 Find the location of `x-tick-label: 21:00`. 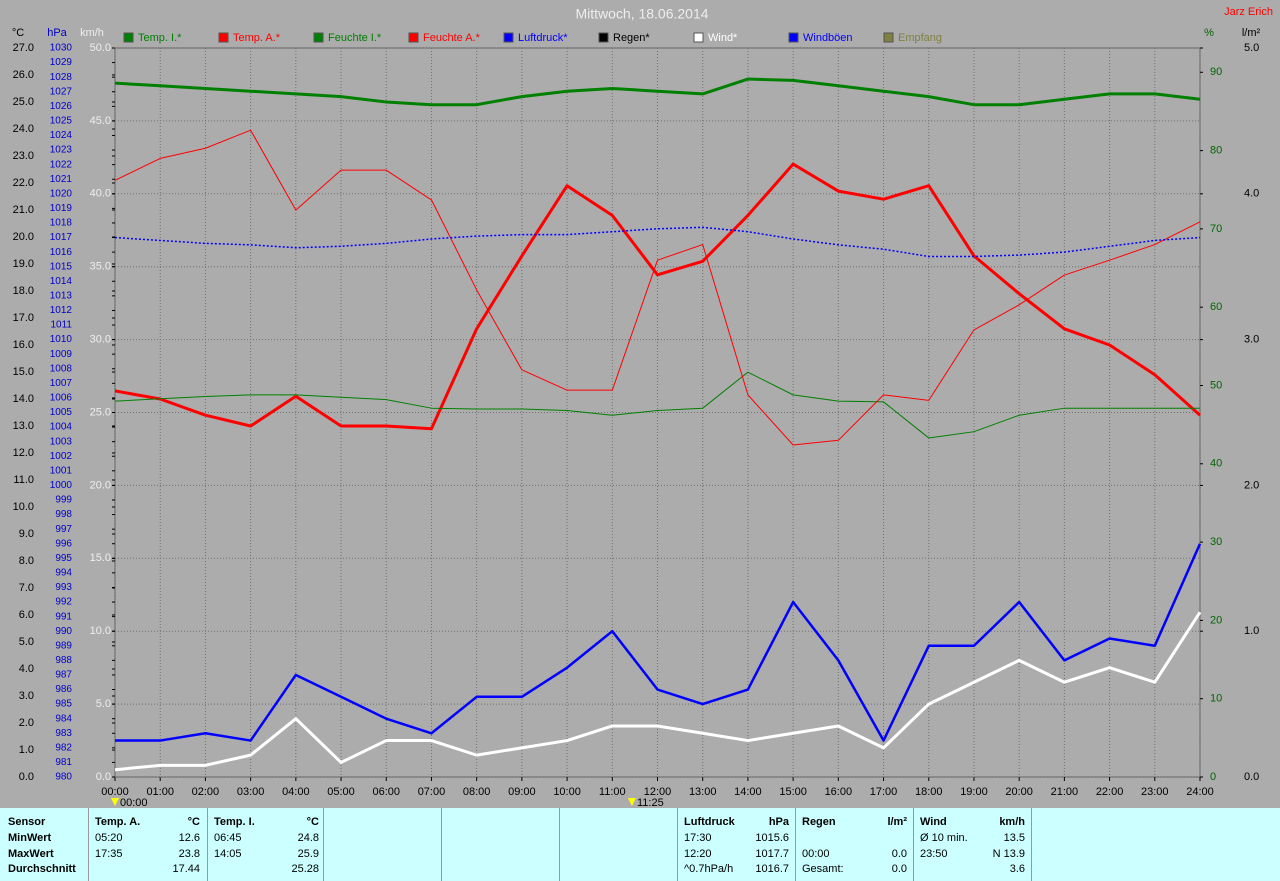

x-tick-label: 21:00 is located at coordinates (1065, 792).